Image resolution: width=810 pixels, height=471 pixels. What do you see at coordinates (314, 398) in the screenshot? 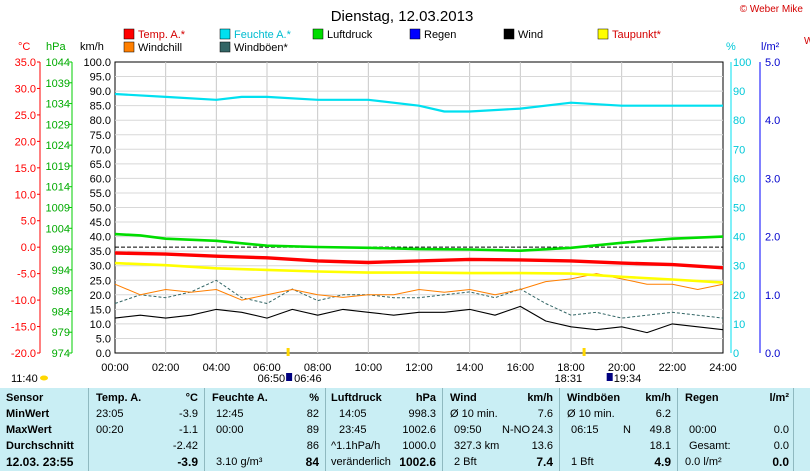
I see `hum-unit: %` at bounding box center [314, 398].